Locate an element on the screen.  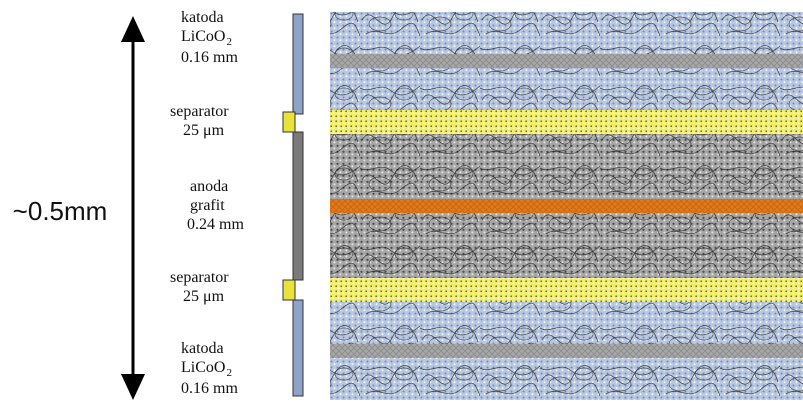
thickness-arrow is located at coordinates (133, 208).